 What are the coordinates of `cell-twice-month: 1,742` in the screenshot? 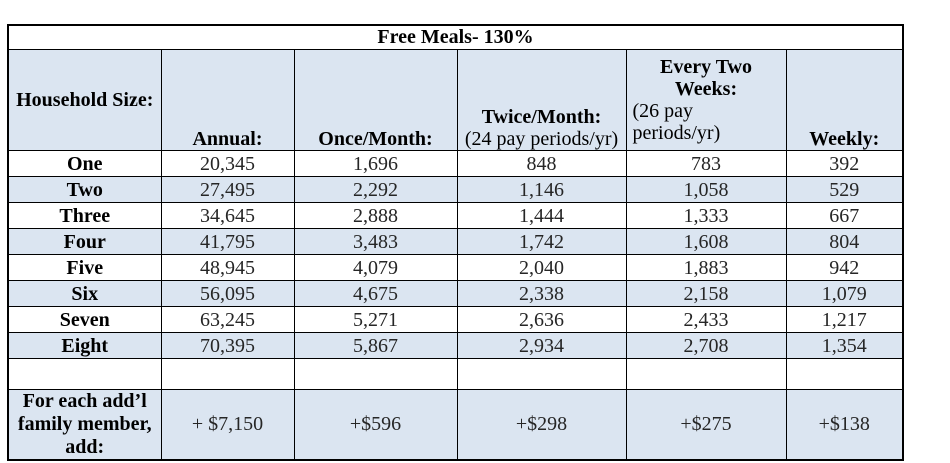 It's located at (541, 241).